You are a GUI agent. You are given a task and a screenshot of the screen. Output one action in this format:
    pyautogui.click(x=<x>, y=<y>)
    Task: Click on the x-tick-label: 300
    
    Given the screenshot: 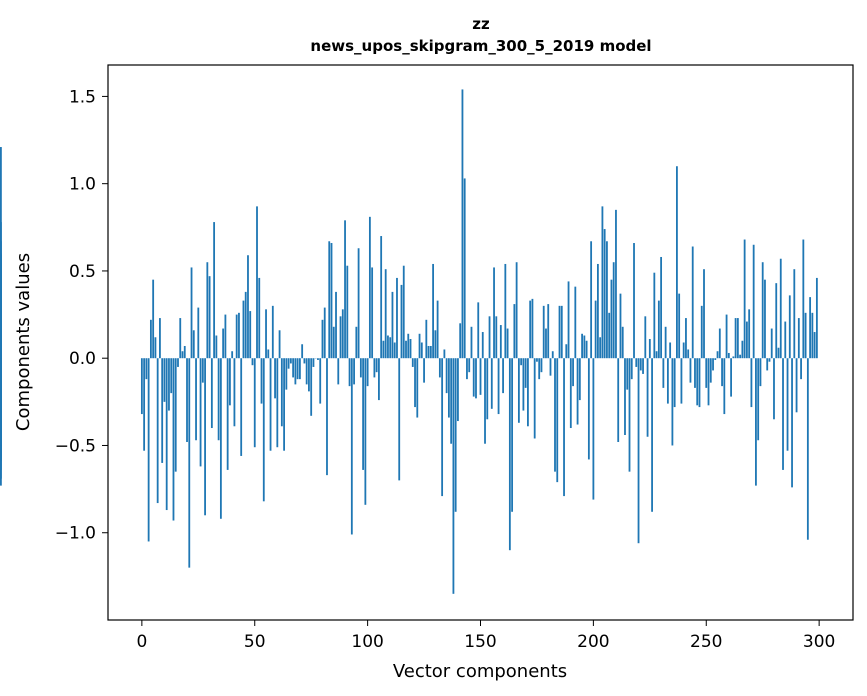 What is the action you would take?
    pyautogui.click(x=819, y=642)
    